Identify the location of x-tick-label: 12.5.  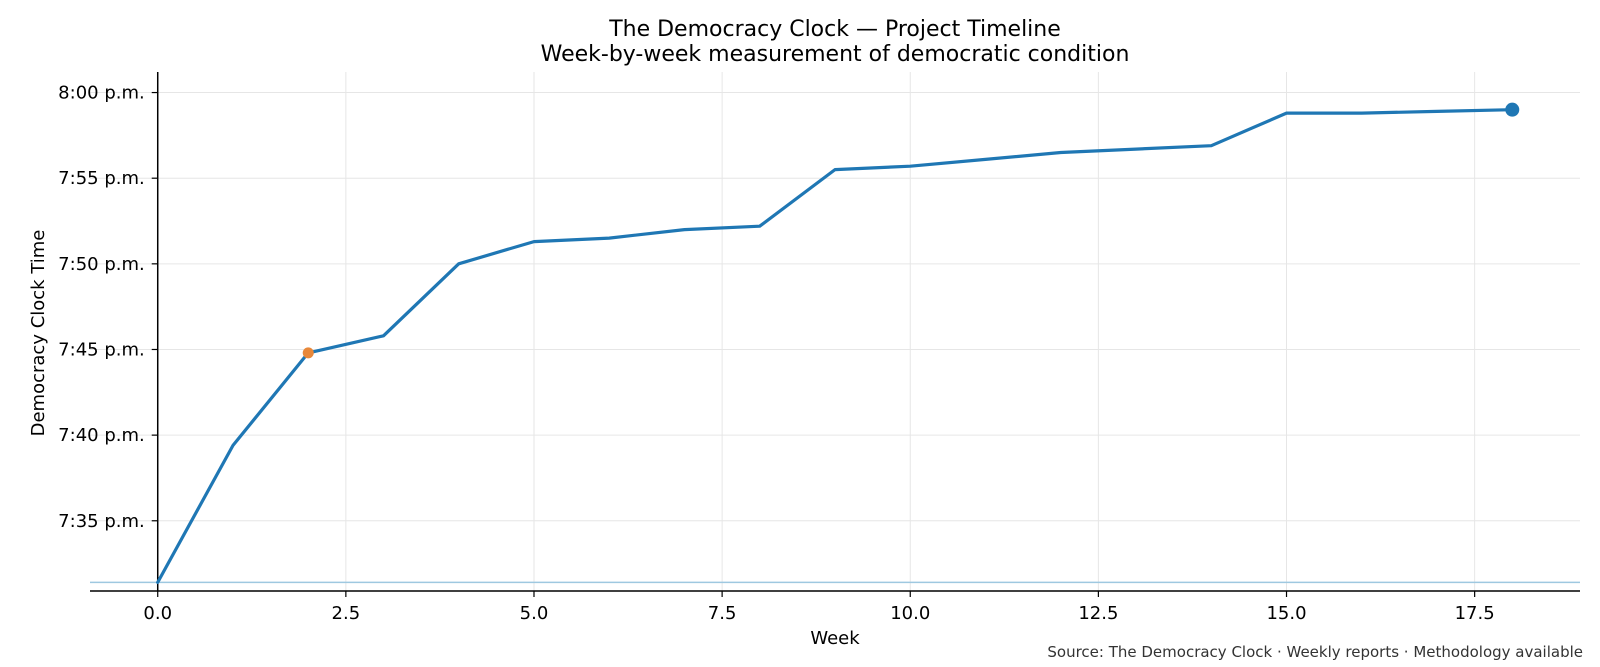
(1098, 613).